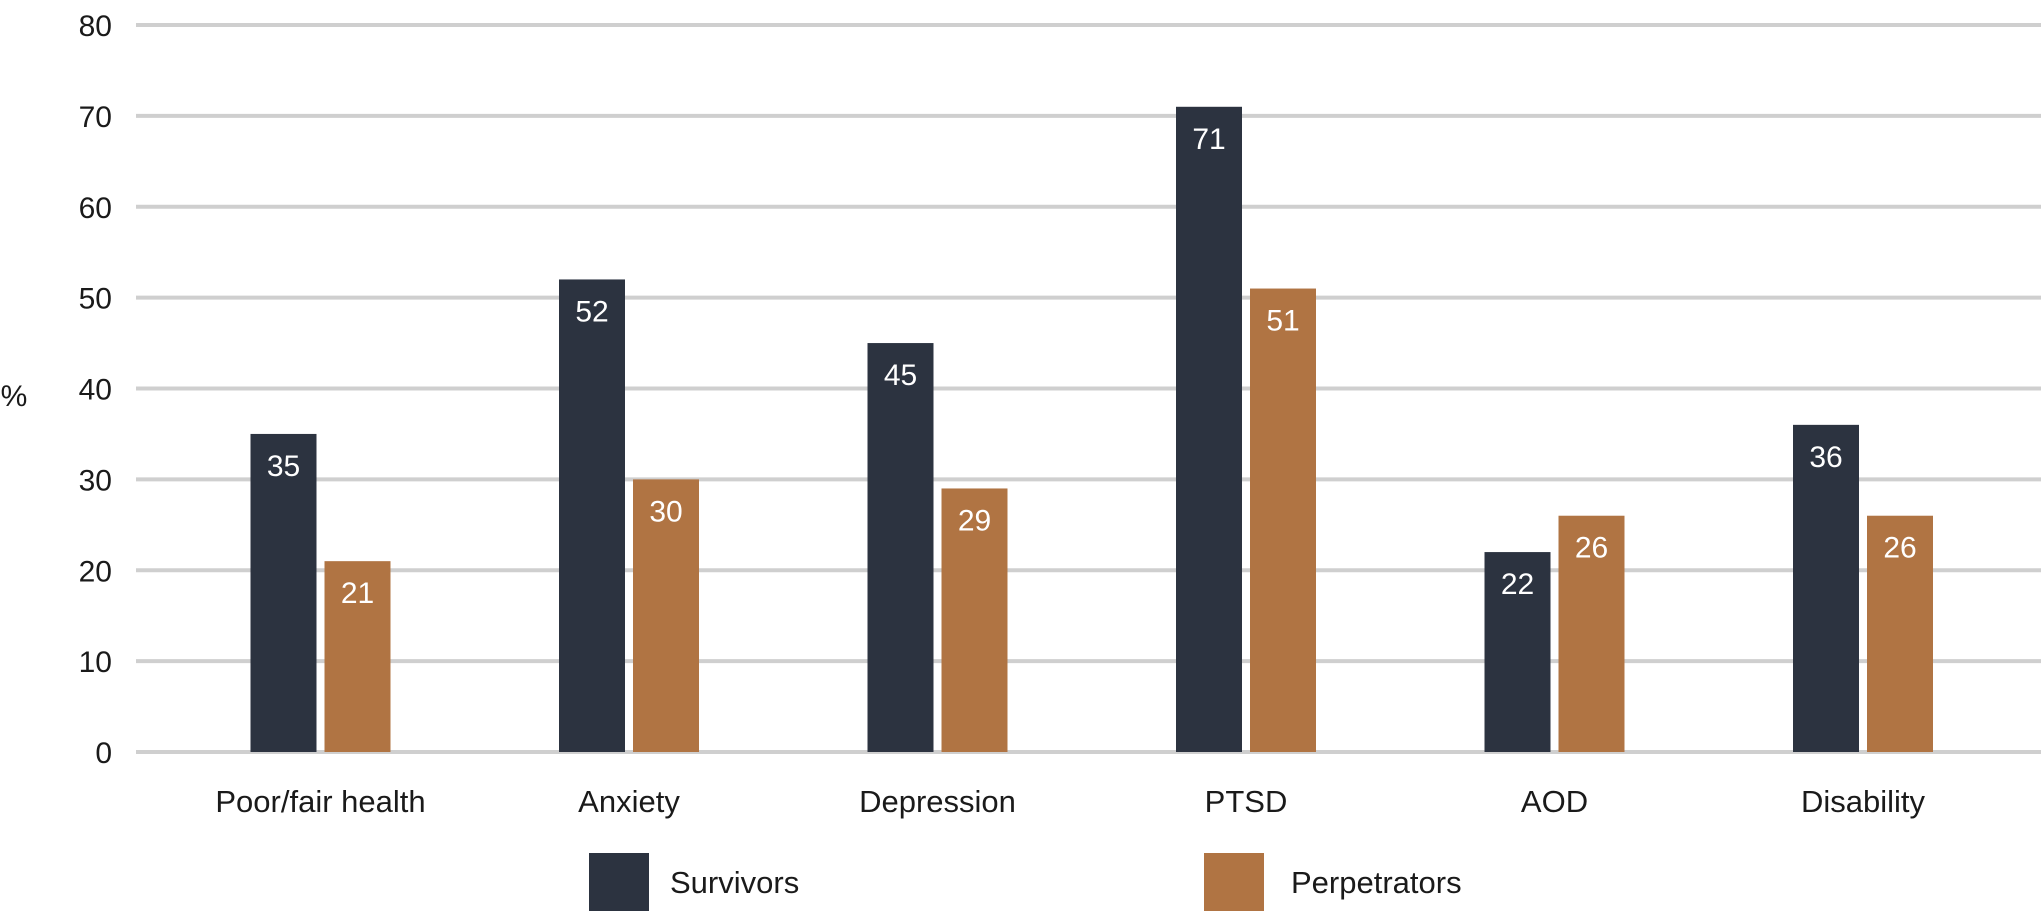 The image size is (2041, 911). Describe the element at coordinates (1025, 882) in the screenshot. I see `legend: Survivors Perpetrators` at that location.